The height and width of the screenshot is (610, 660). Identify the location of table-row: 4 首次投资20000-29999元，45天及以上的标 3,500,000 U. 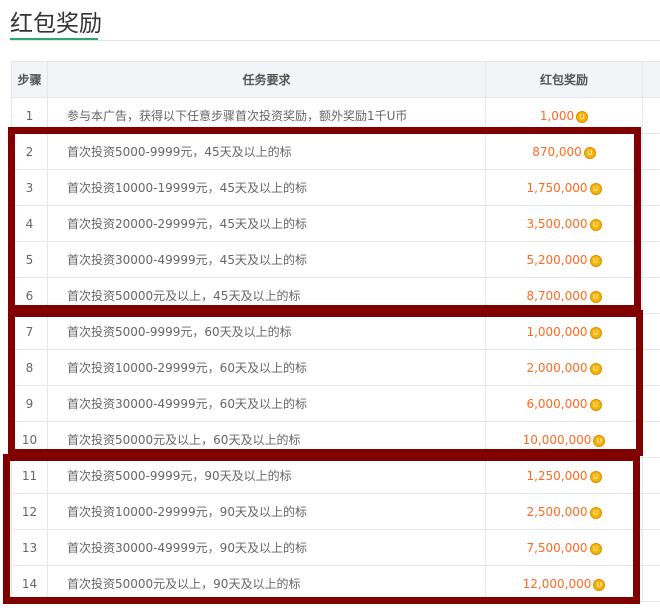
(335, 223).